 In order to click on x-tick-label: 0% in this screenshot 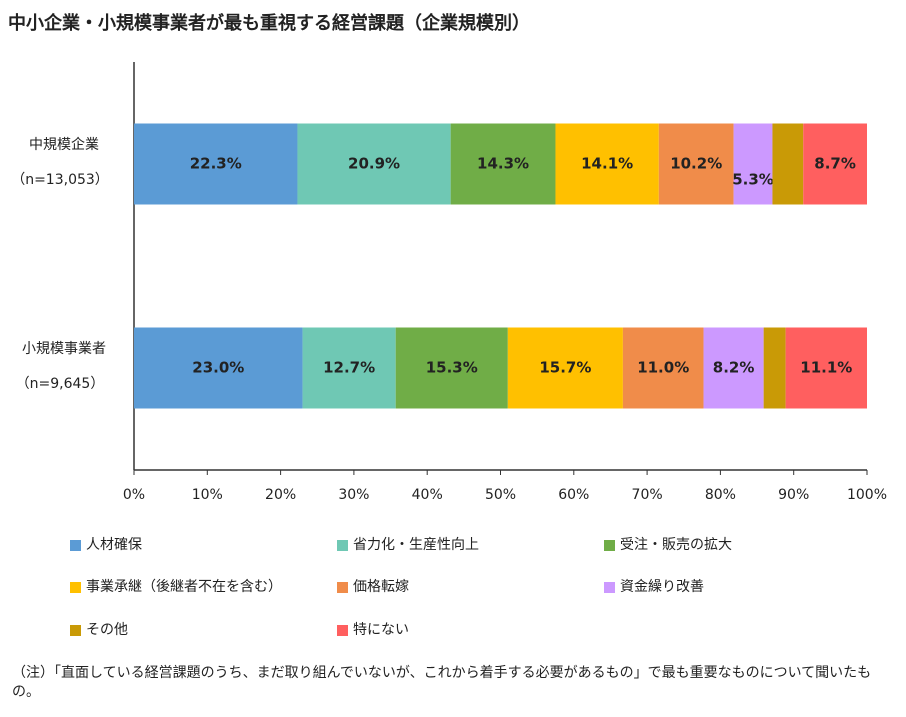, I will do `click(134, 495)`.